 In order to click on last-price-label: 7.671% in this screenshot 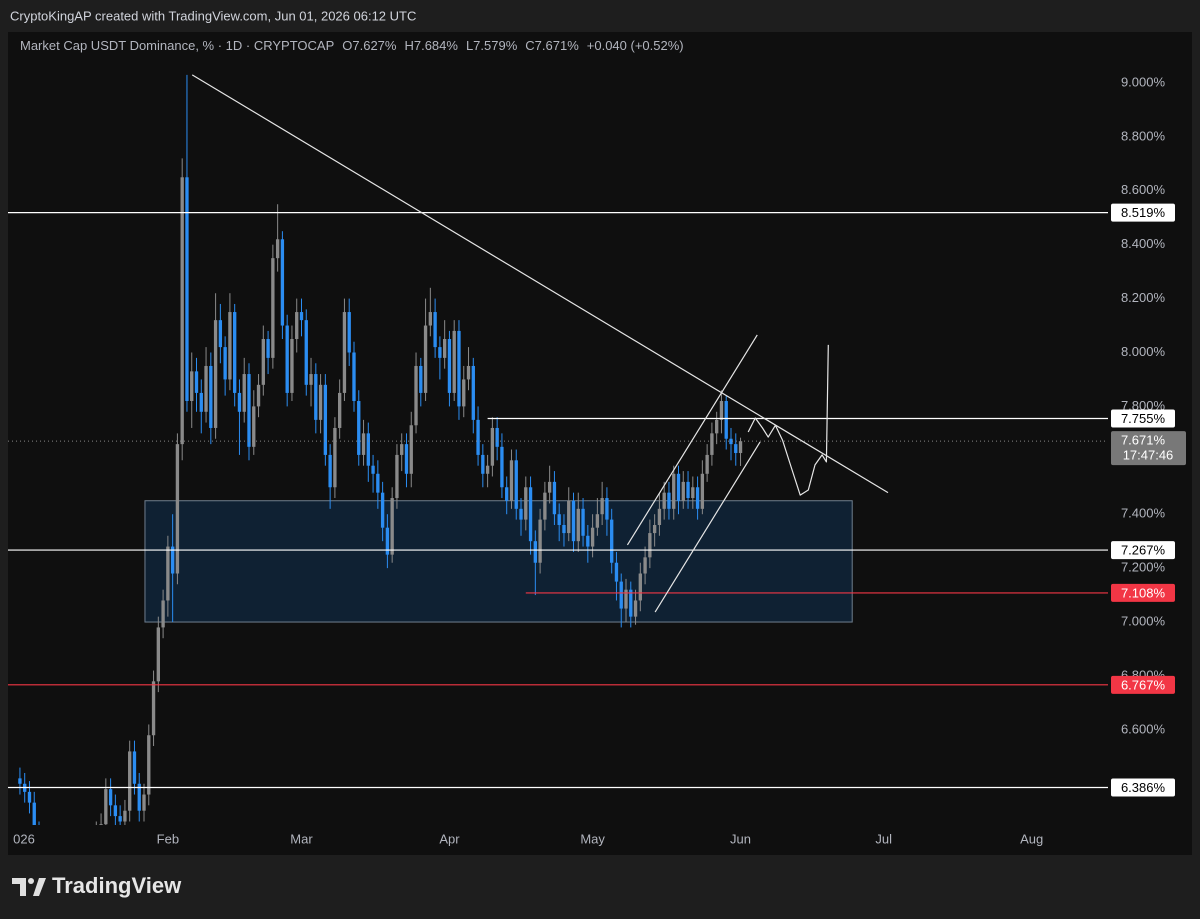, I will do `click(1143, 440)`.